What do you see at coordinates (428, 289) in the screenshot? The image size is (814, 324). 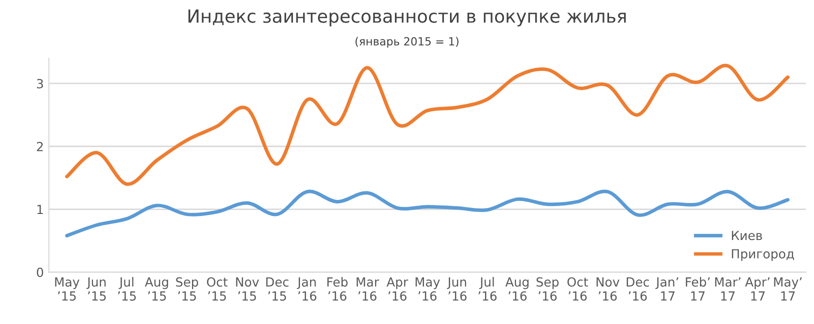 I see `x-tick-label: May ’16` at bounding box center [428, 289].